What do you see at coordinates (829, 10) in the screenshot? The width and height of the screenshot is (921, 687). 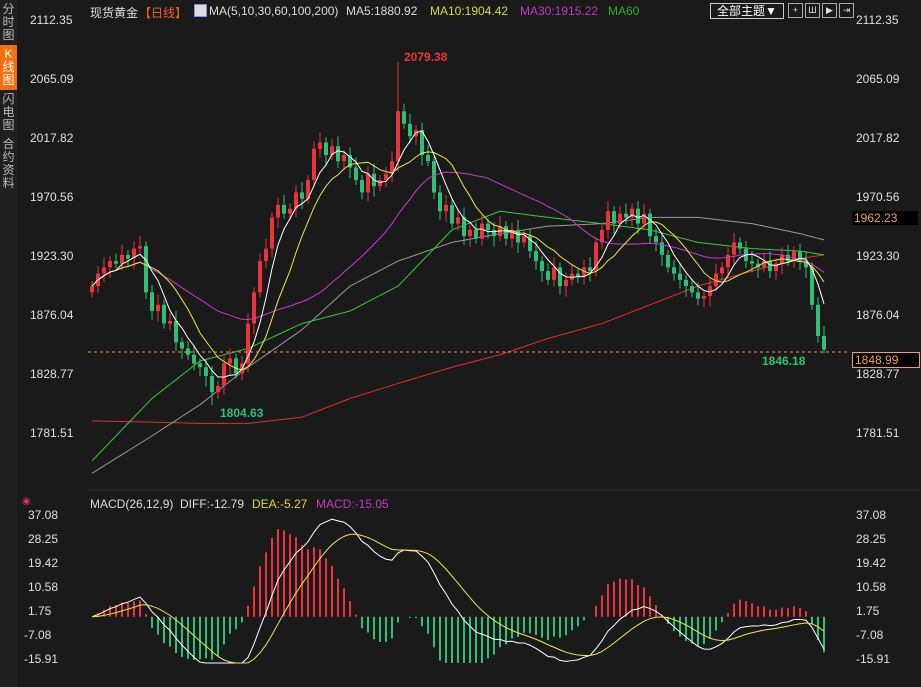 I see `play-icon: ▶` at bounding box center [829, 10].